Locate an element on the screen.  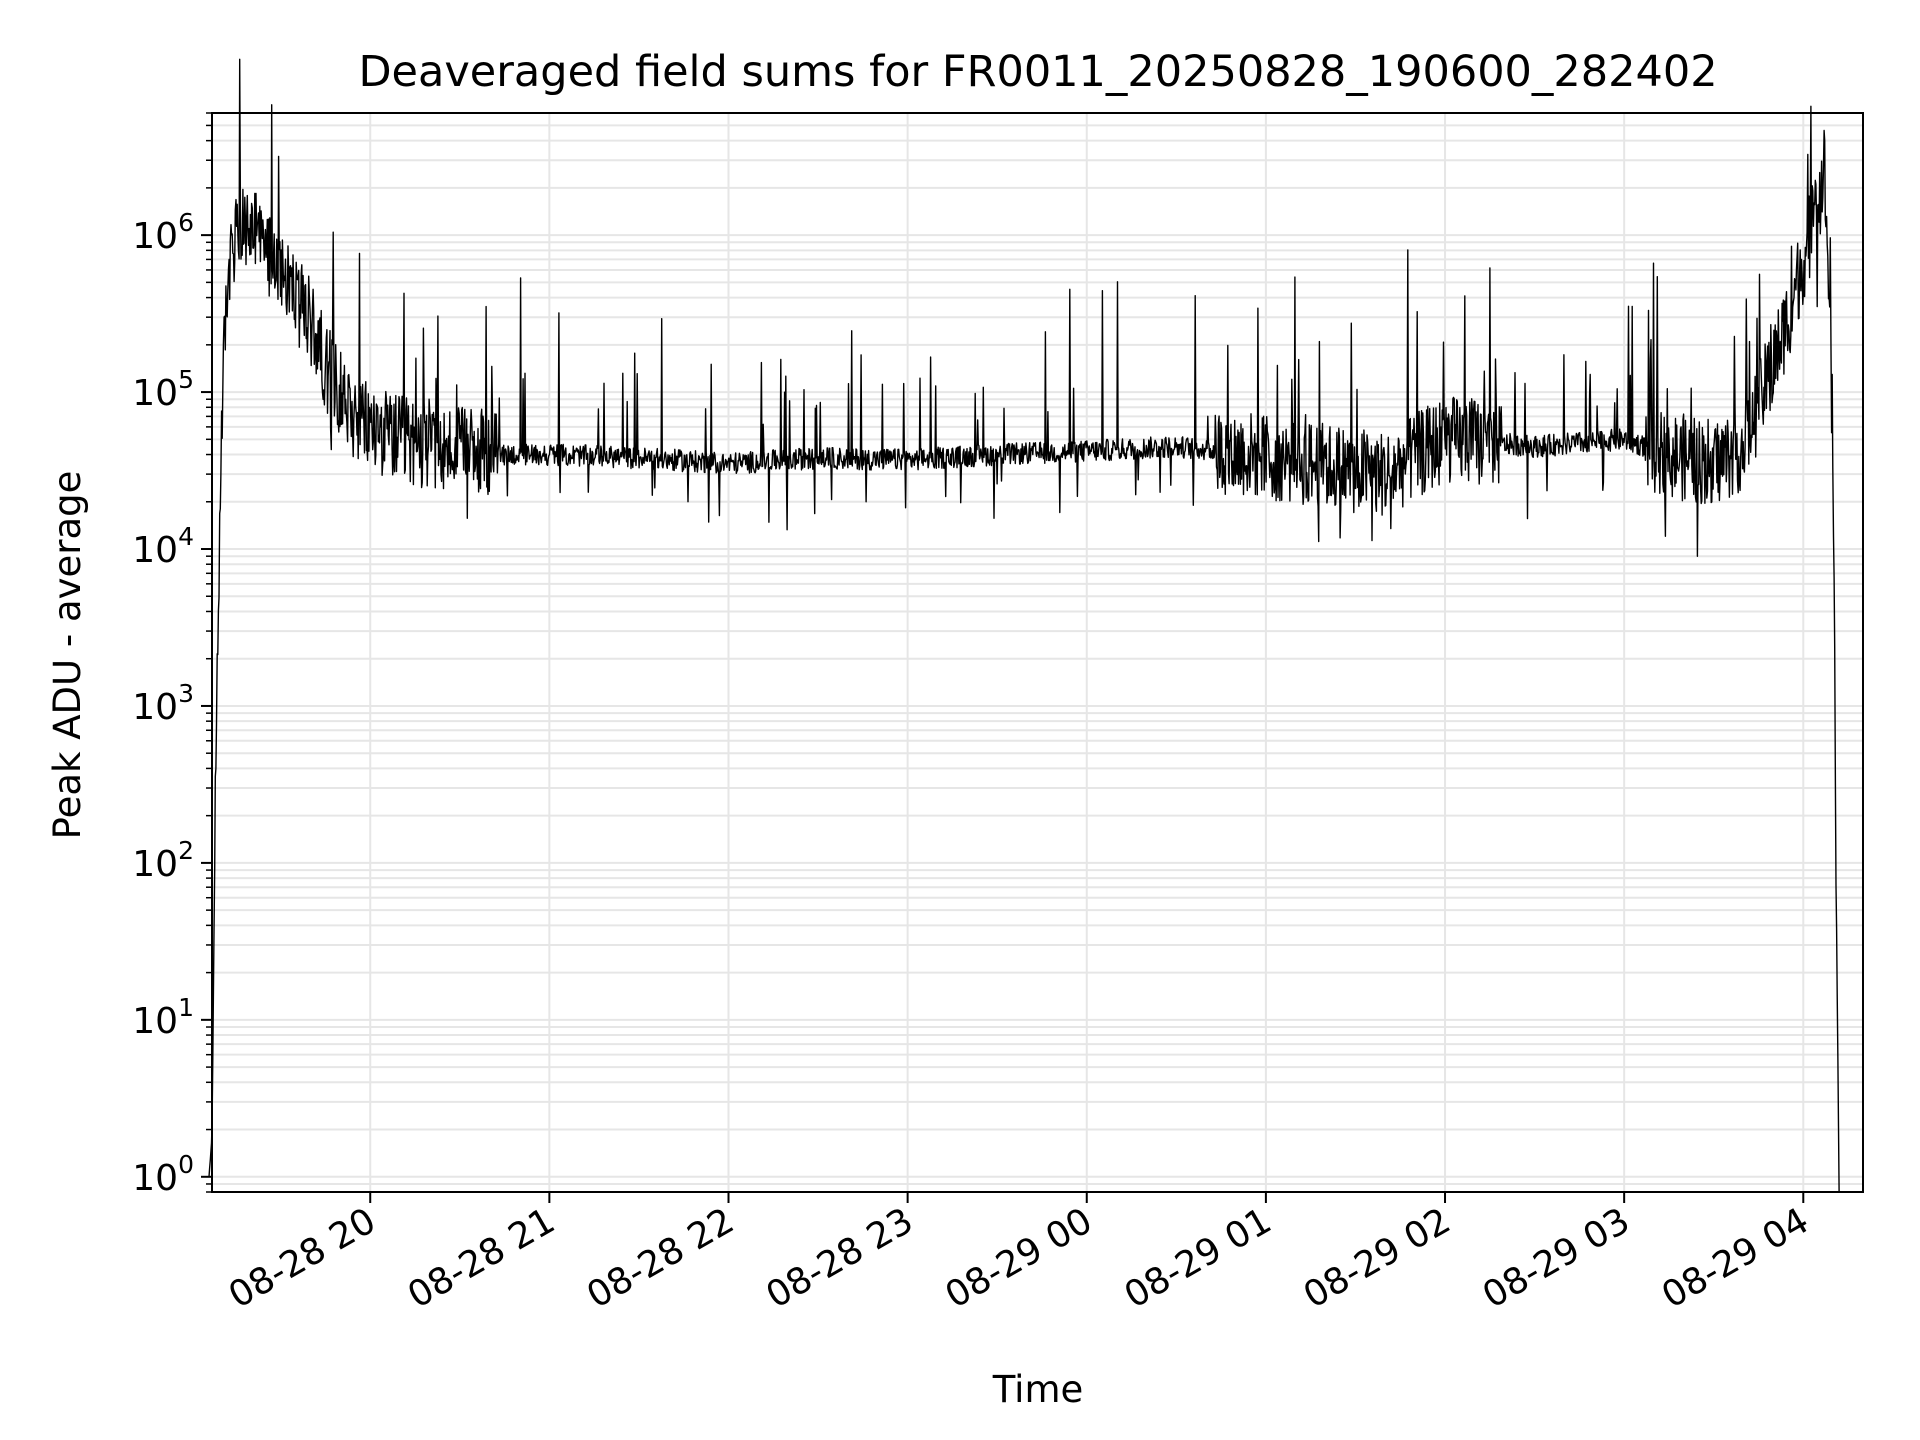
x-tick-label: 08-29 00 is located at coordinates (1019, 1258).